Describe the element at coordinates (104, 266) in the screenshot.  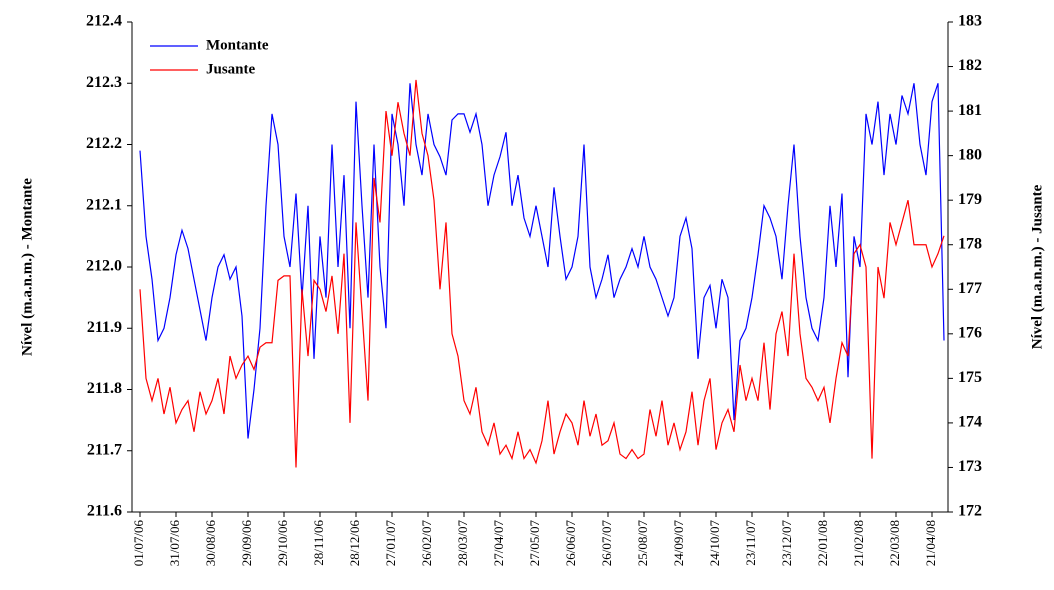
I see `y-tick-label: 212.0` at that location.